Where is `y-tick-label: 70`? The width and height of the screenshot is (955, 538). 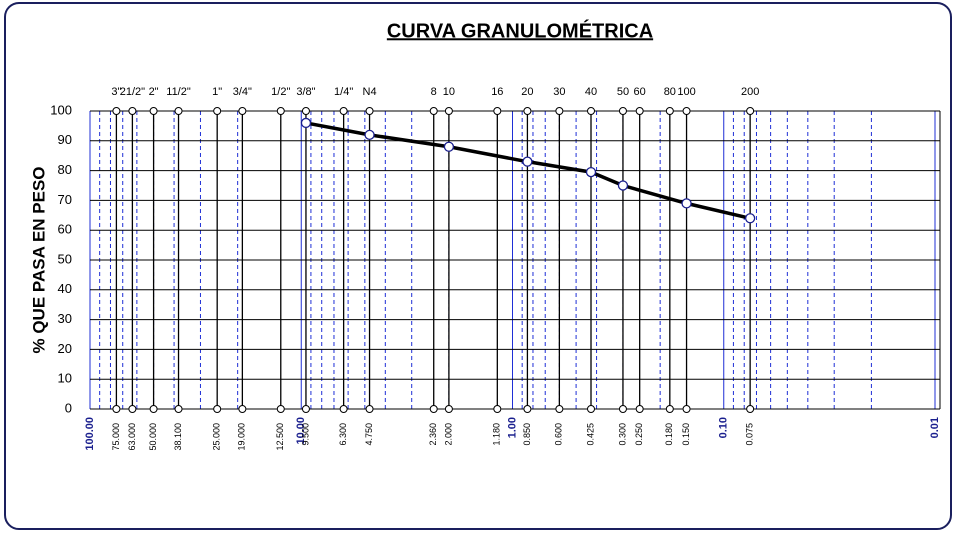 y-tick-label: 70 is located at coordinates (65, 199).